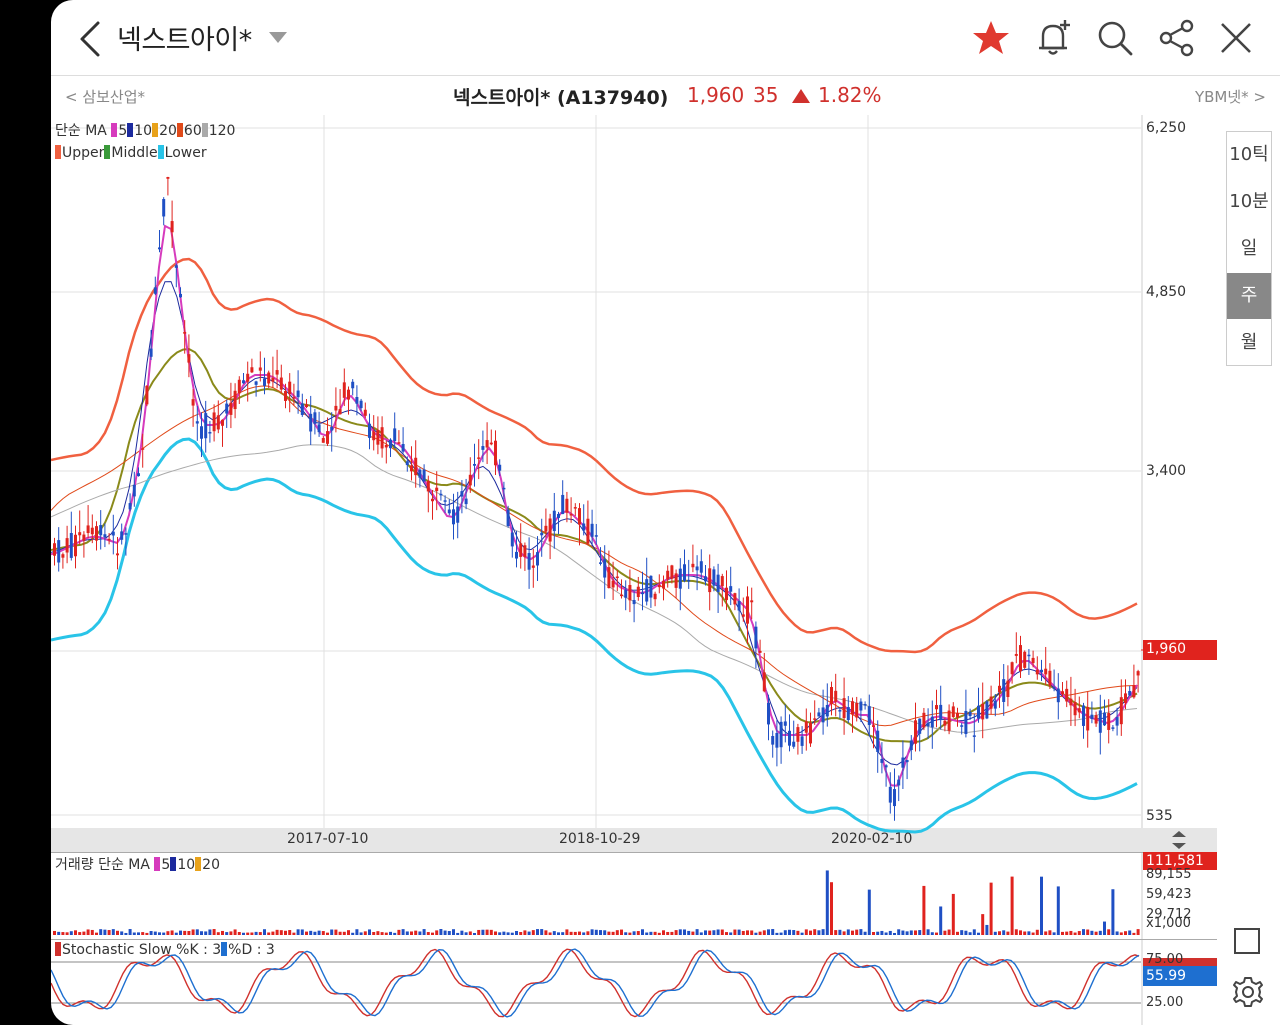 The width and height of the screenshot is (1280, 1025). What do you see at coordinates (184, 40) in the screenshot?
I see `page-title: 넥스트아이*` at bounding box center [184, 40].